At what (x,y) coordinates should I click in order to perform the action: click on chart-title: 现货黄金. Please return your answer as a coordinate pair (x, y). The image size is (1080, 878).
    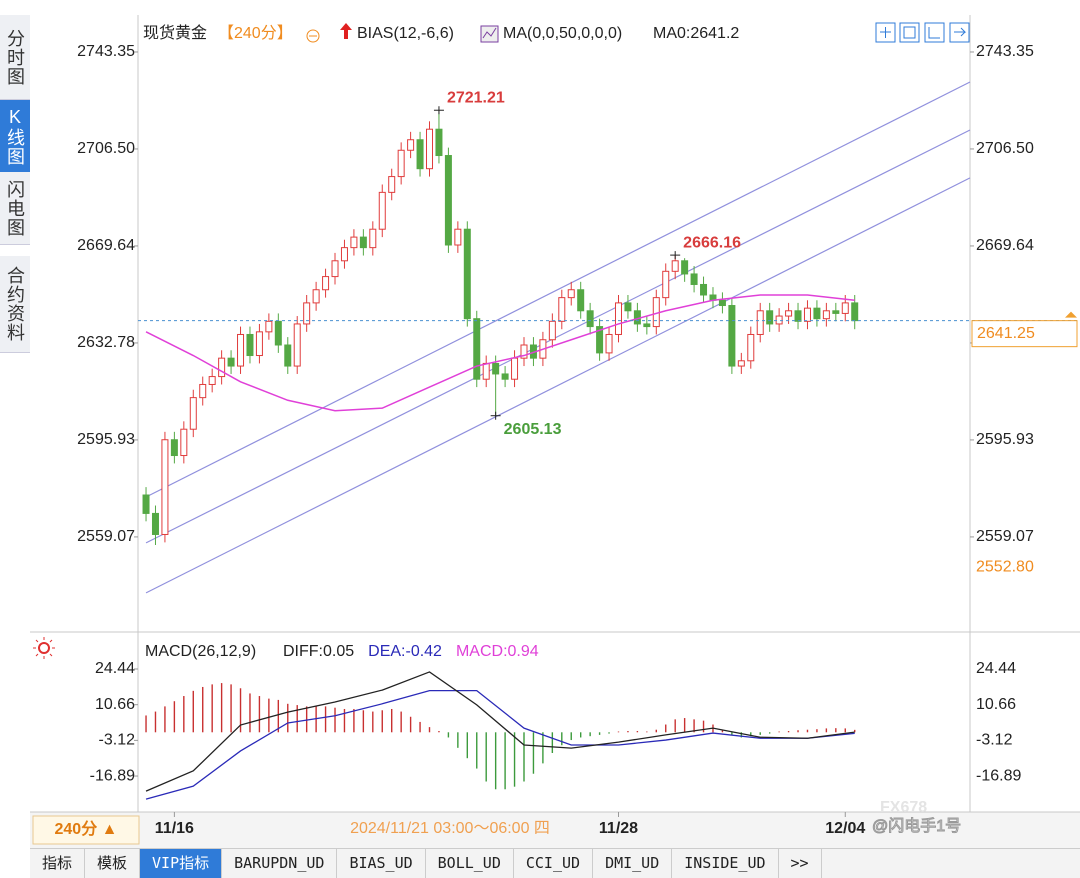
    Looking at the image, I should click on (175, 33).